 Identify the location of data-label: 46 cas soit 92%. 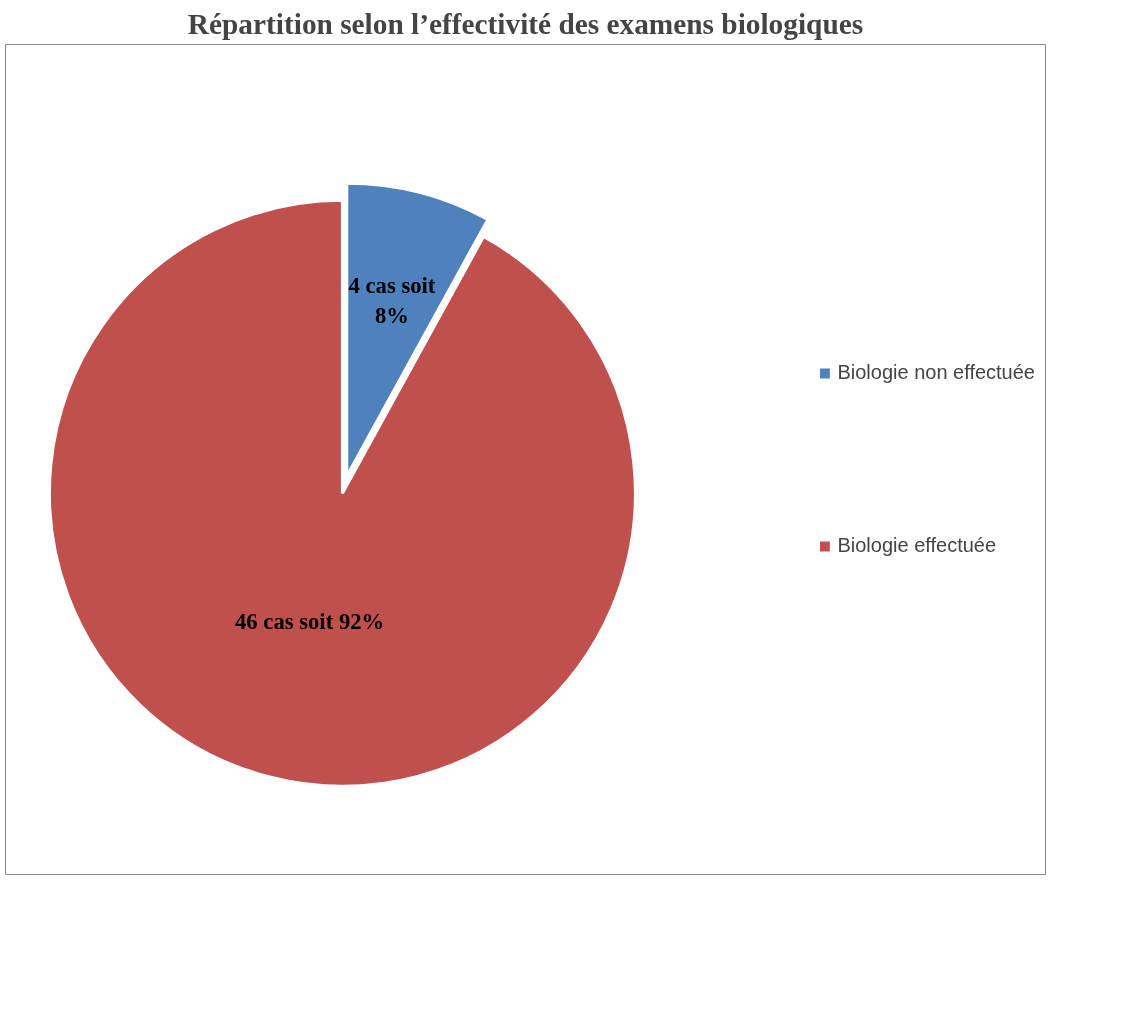
(310, 621).